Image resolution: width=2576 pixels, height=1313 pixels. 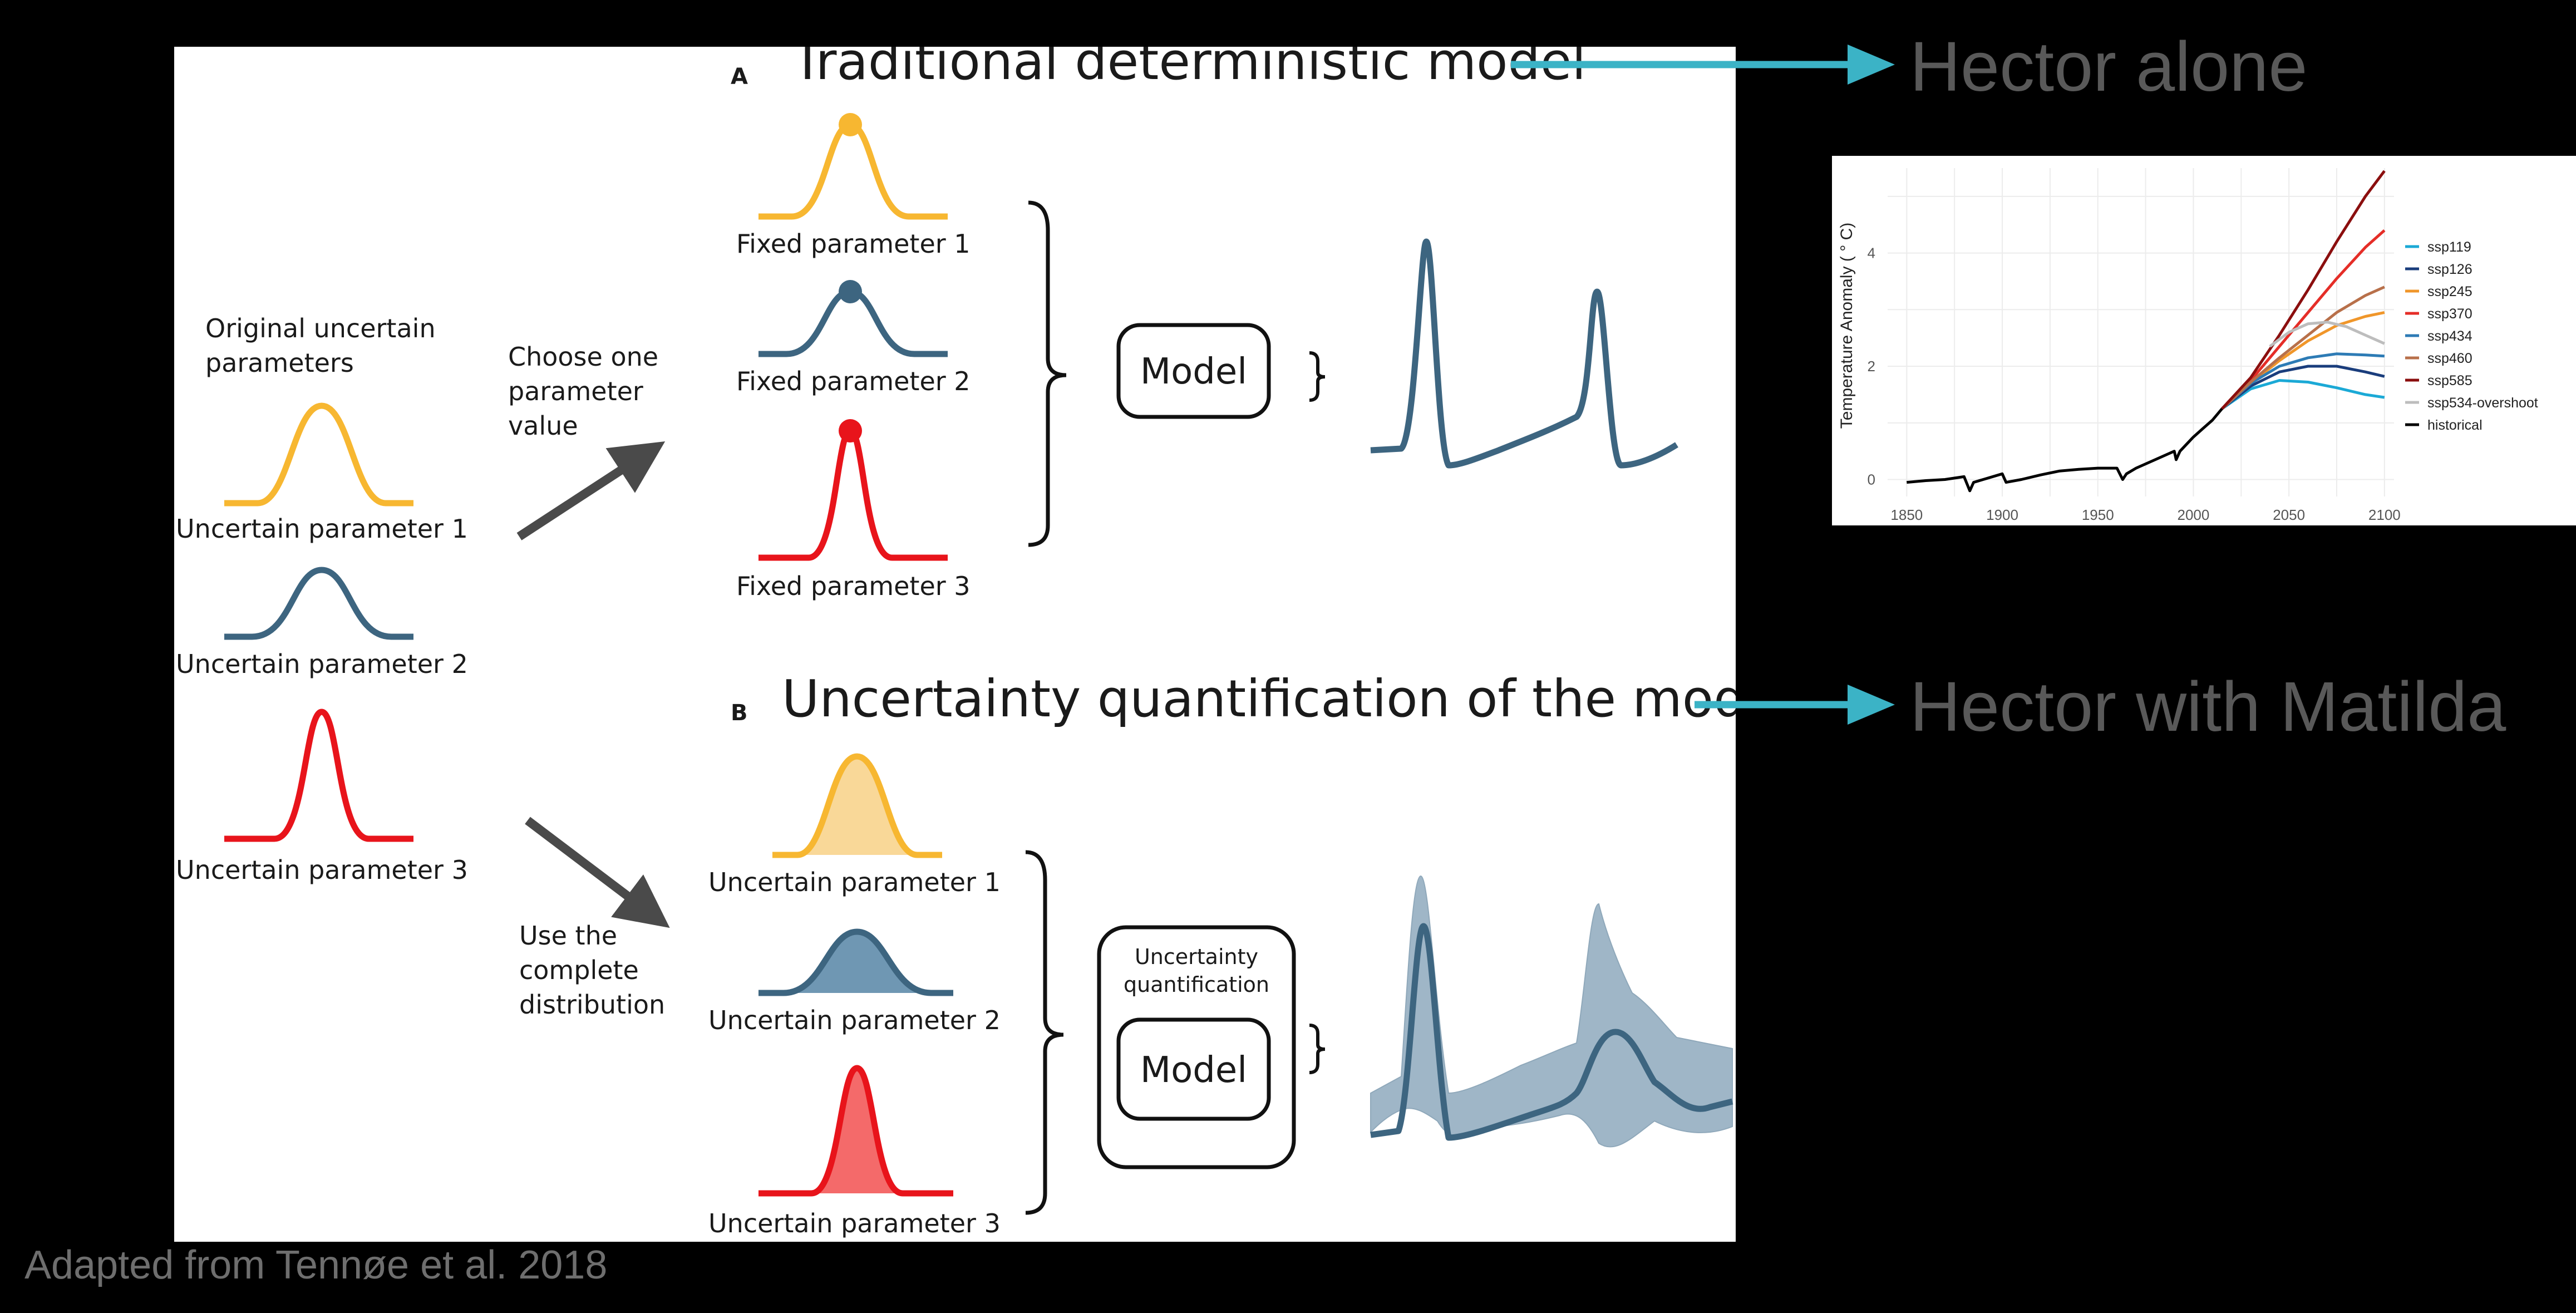 I want to click on uq-label-line2: quantification, so click(x=1196, y=984).